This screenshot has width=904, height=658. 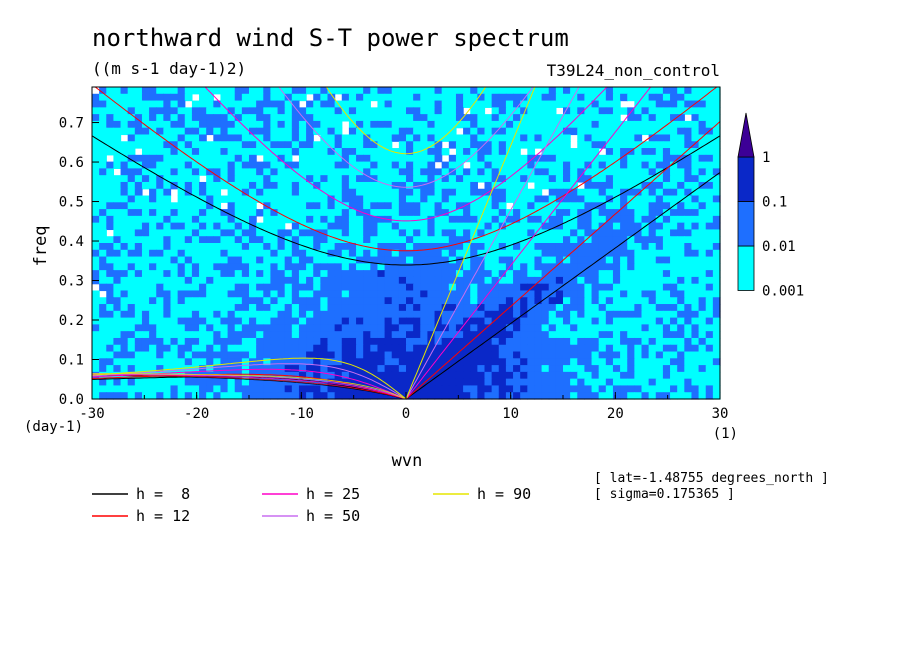 What do you see at coordinates (774, 203) in the screenshot?
I see `colorbar-label: 0.1` at bounding box center [774, 203].